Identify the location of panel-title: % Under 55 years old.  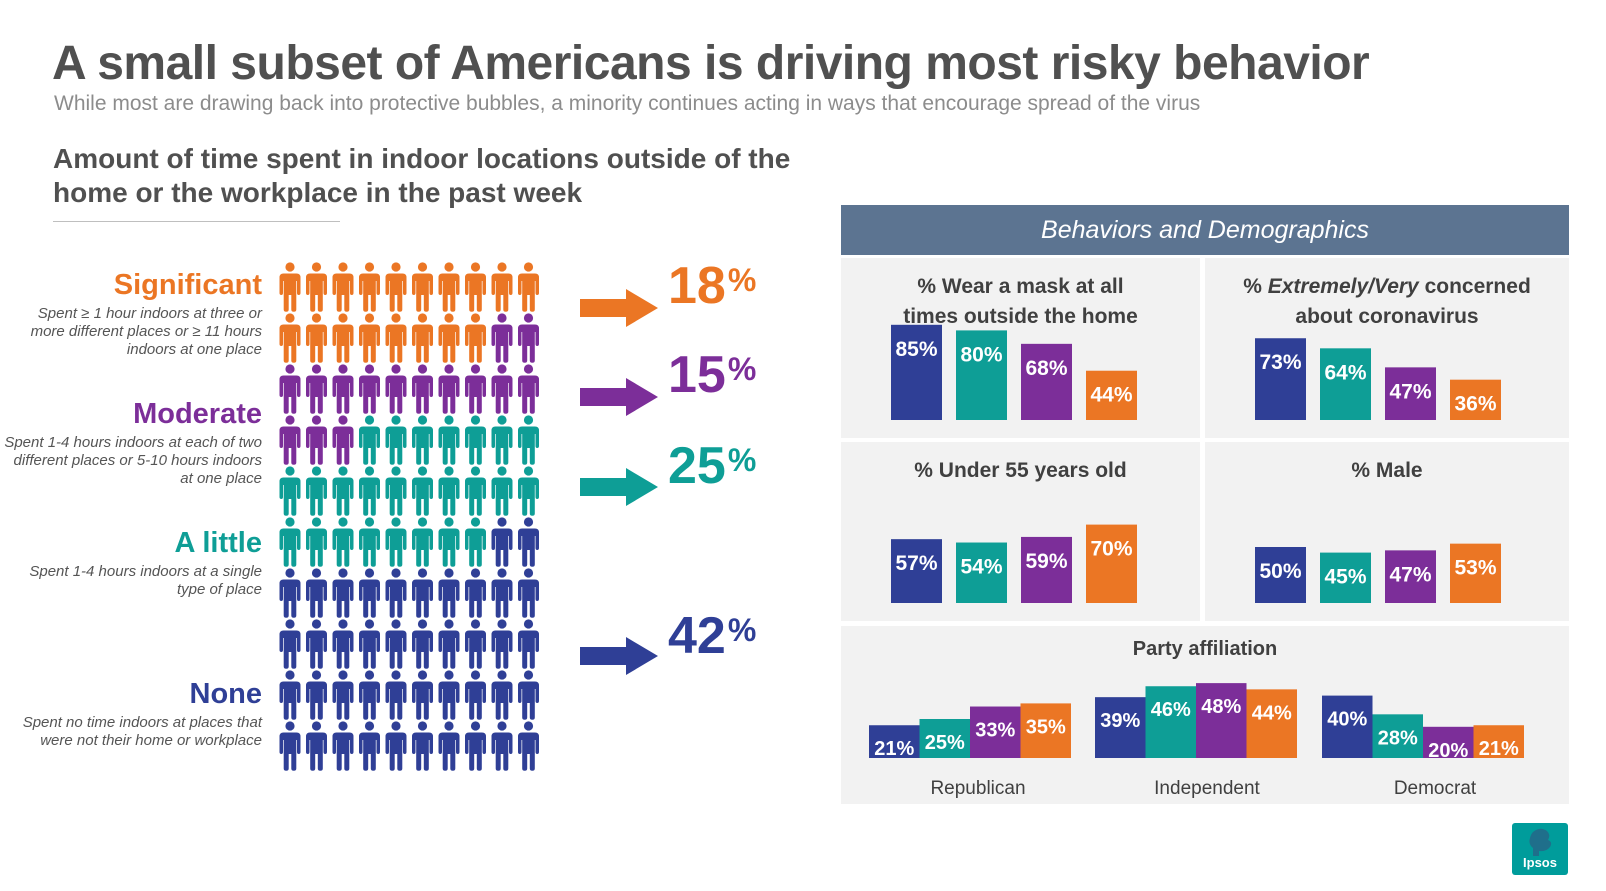
(1020, 471).